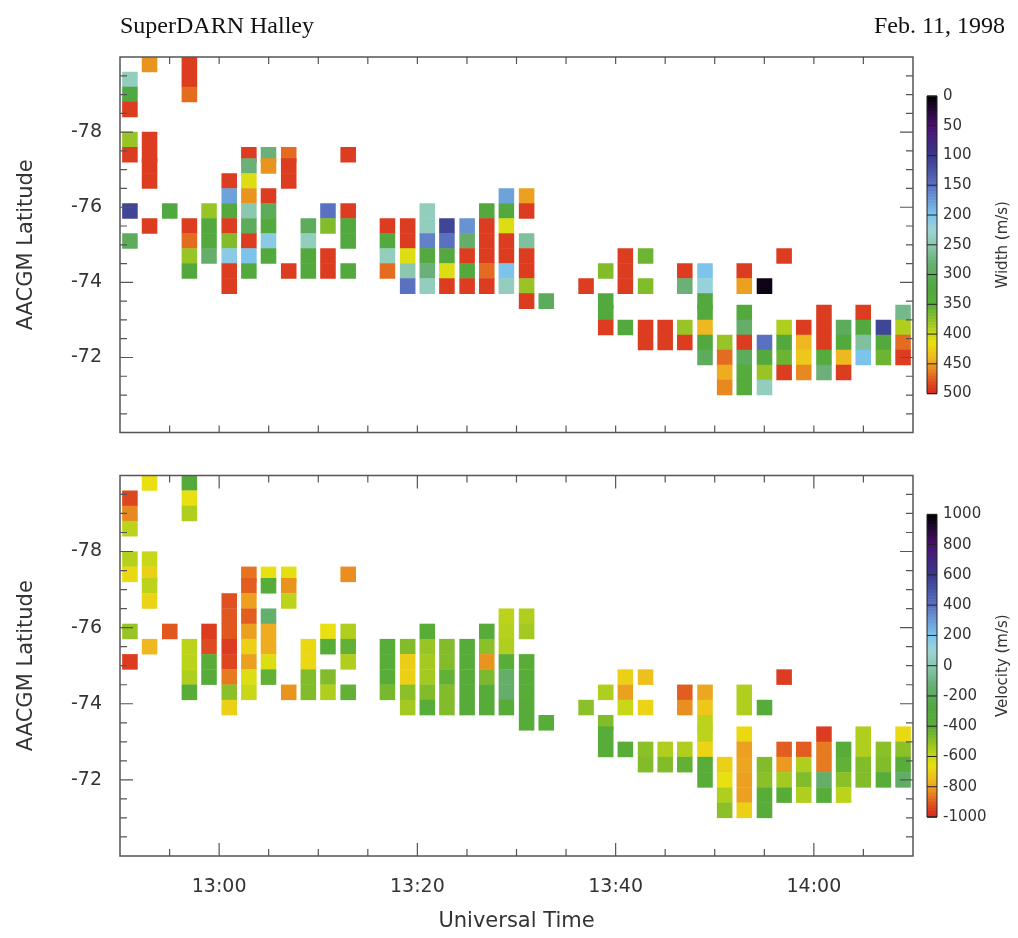 This screenshot has height=938, width=1018. Describe the element at coordinates (957, 573) in the screenshot. I see `color-bar-label: 600` at that location.